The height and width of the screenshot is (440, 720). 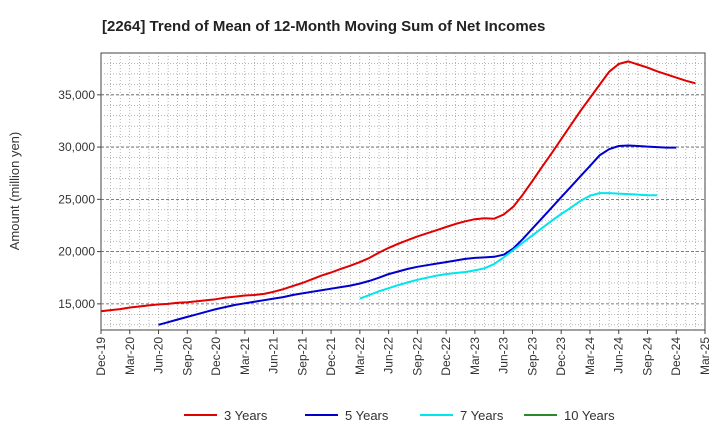 I want to click on x-tick-label: Jun-24, so click(x=619, y=355).